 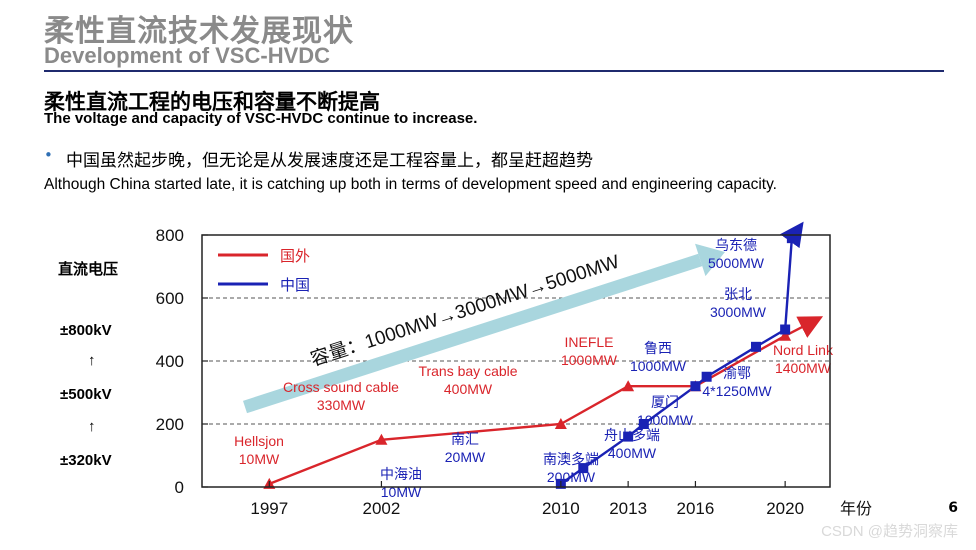 What do you see at coordinates (259, 441) in the screenshot?
I see `annotation-label: Hellsjon` at bounding box center [259, 441].